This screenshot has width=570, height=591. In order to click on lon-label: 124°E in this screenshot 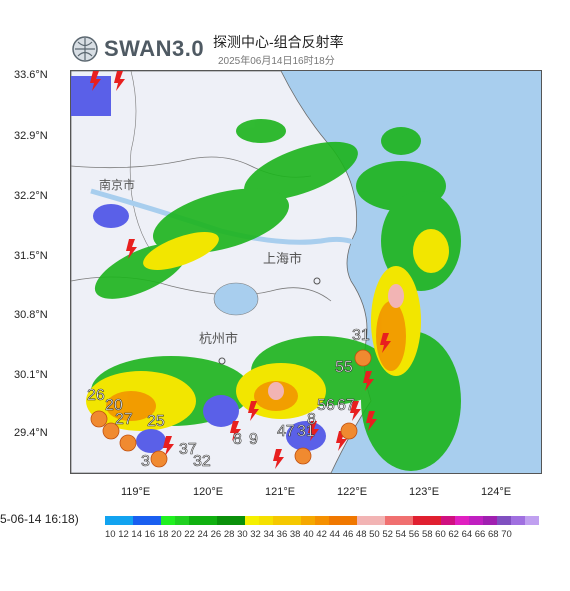, I will do `click(496, 492)`.